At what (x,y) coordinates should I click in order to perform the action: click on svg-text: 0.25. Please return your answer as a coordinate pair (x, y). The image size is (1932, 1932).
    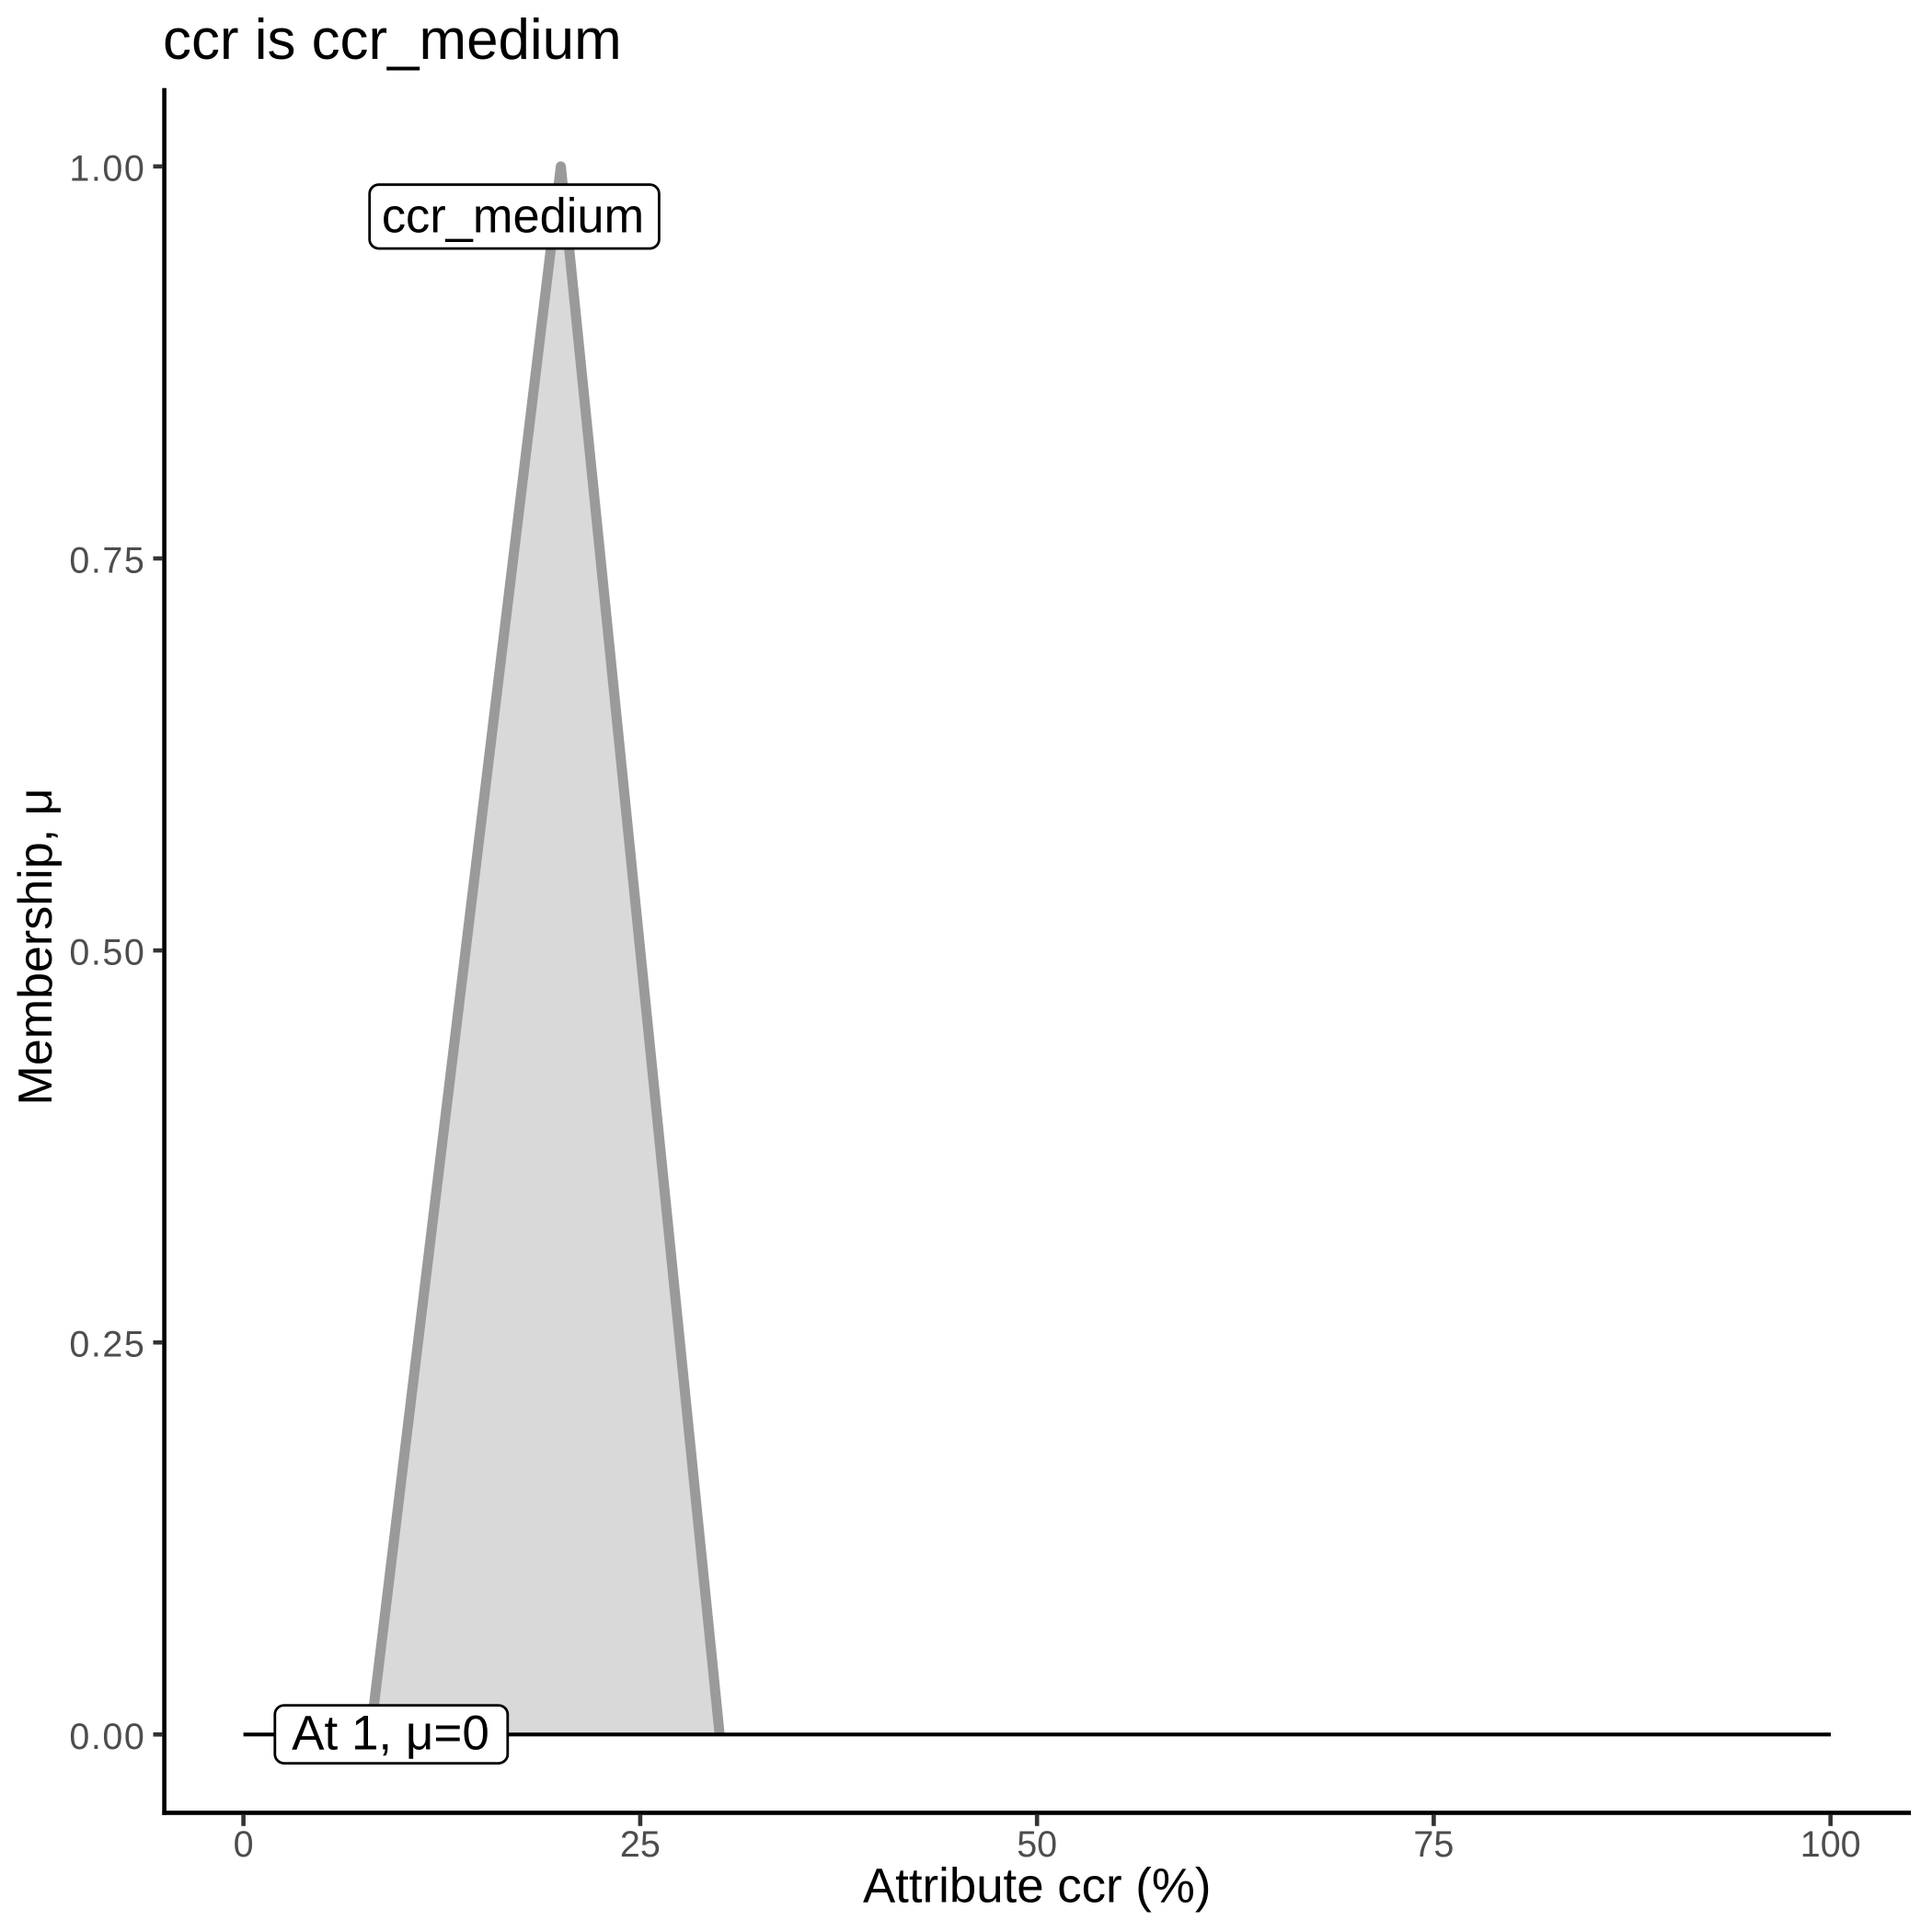
    Looking at the image, I should click on (107, 1345).